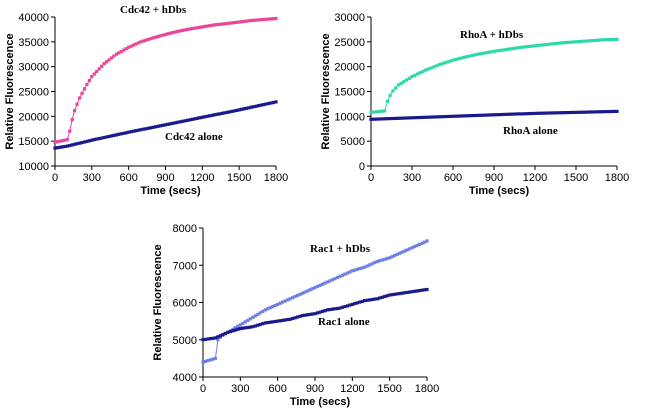 This screenshot has height=414, width=650. I want to click on rac1-x-tick-label: 900, so click(315, 389).